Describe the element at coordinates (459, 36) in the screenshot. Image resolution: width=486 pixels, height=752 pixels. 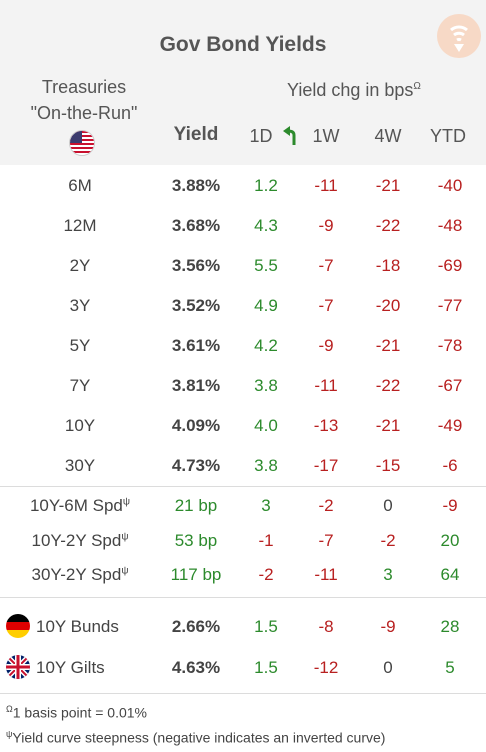
I see `logo-icon` at that location.